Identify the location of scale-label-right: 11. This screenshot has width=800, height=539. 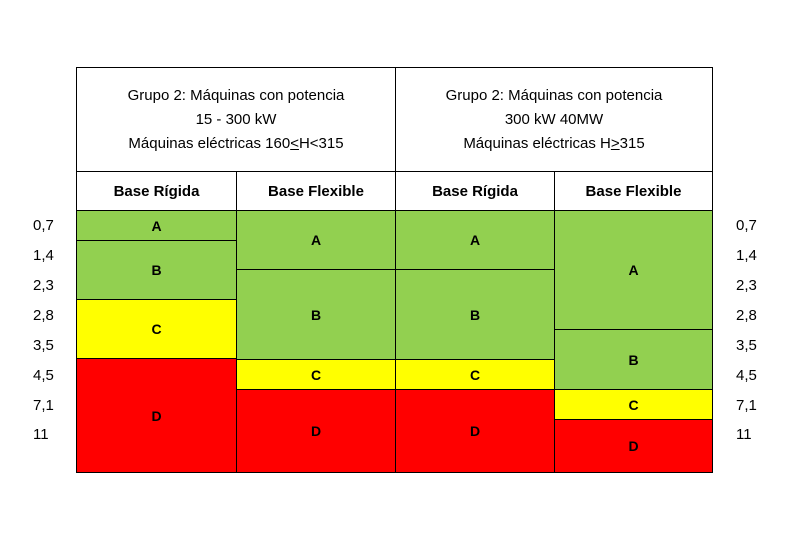
(744, 434).